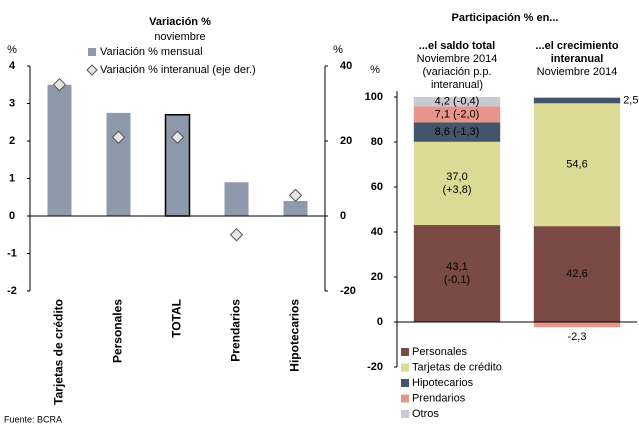  I want to click on x-tick-label: Tarjetas de crédito, so click(59, 352).